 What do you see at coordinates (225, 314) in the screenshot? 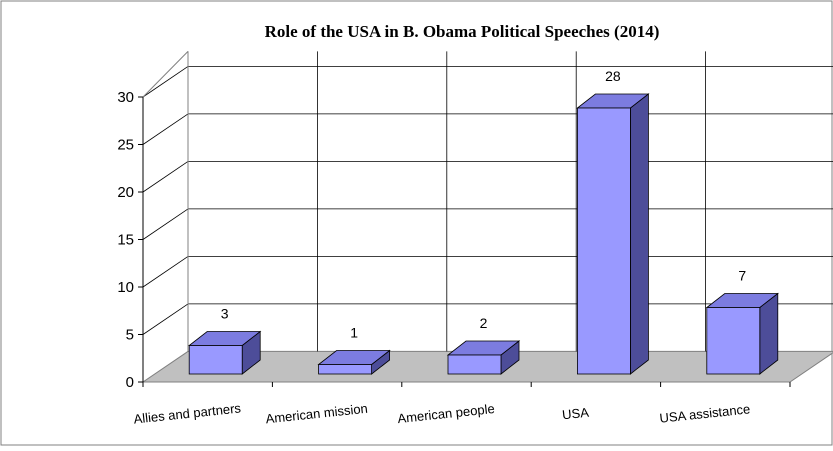
I see `data-label: 3` at bounding box center [225, 314].